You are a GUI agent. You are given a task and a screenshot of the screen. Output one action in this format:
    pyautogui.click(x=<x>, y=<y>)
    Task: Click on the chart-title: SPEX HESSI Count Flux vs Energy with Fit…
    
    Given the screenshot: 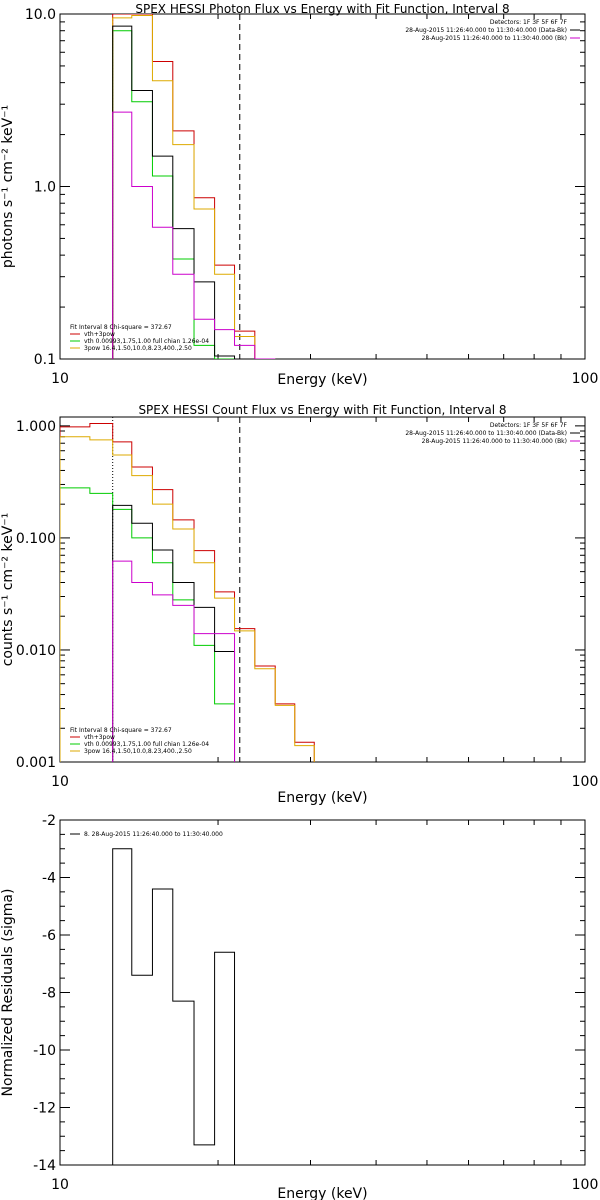 What is the action you would take?
    pyautogui.click(x=322, y=410)
    